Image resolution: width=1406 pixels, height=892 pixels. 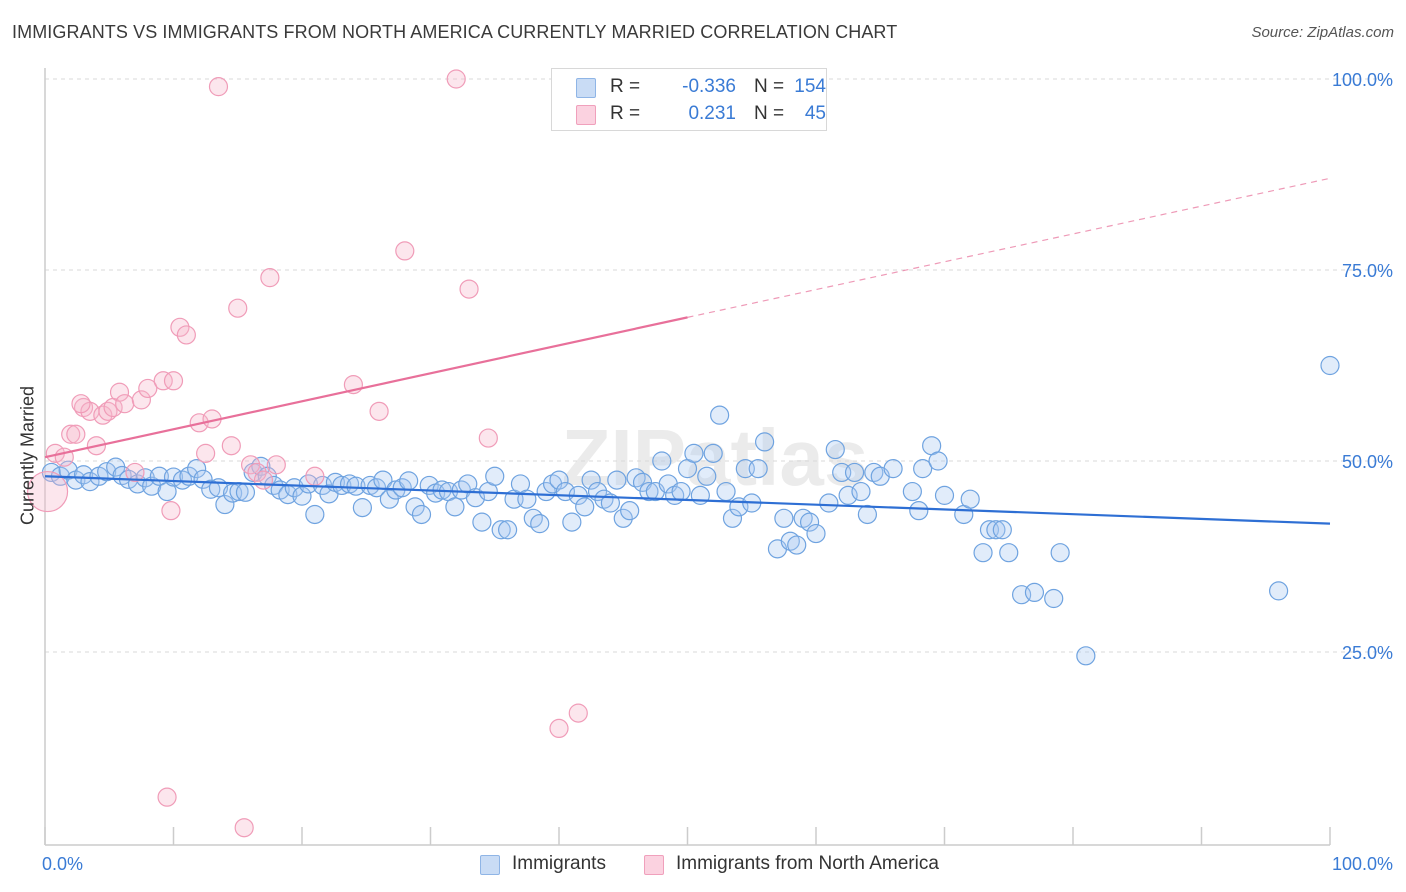 I want to click on y-tick-label: 50.0%, so click(x=1367, y=462).